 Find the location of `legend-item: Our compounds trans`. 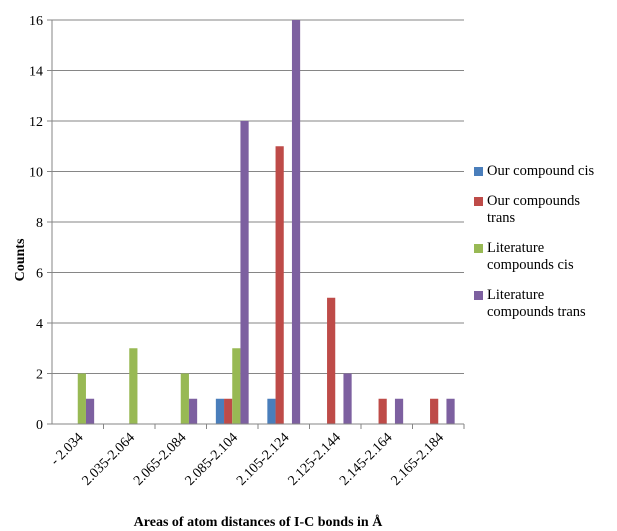

legend-item: Our compounds trans is located at coordinates (544, 210).